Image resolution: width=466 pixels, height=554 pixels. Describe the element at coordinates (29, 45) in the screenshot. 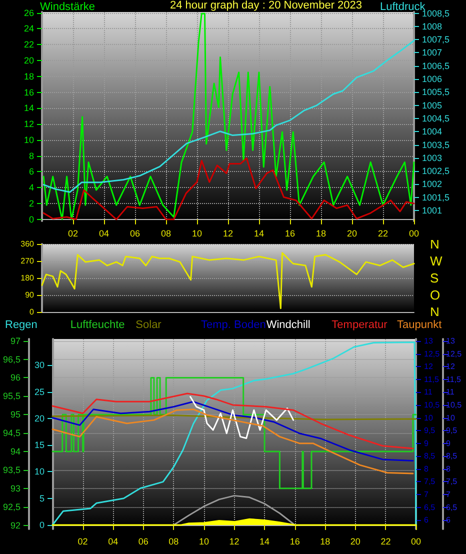

I see `y-tick-label: 22` at that location.